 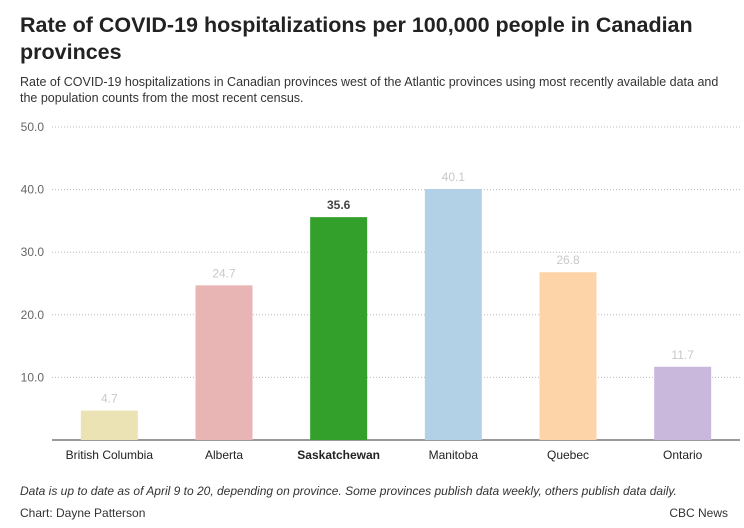 I want to click on x-tick-label: Quebec, so click(x=568, y=455).